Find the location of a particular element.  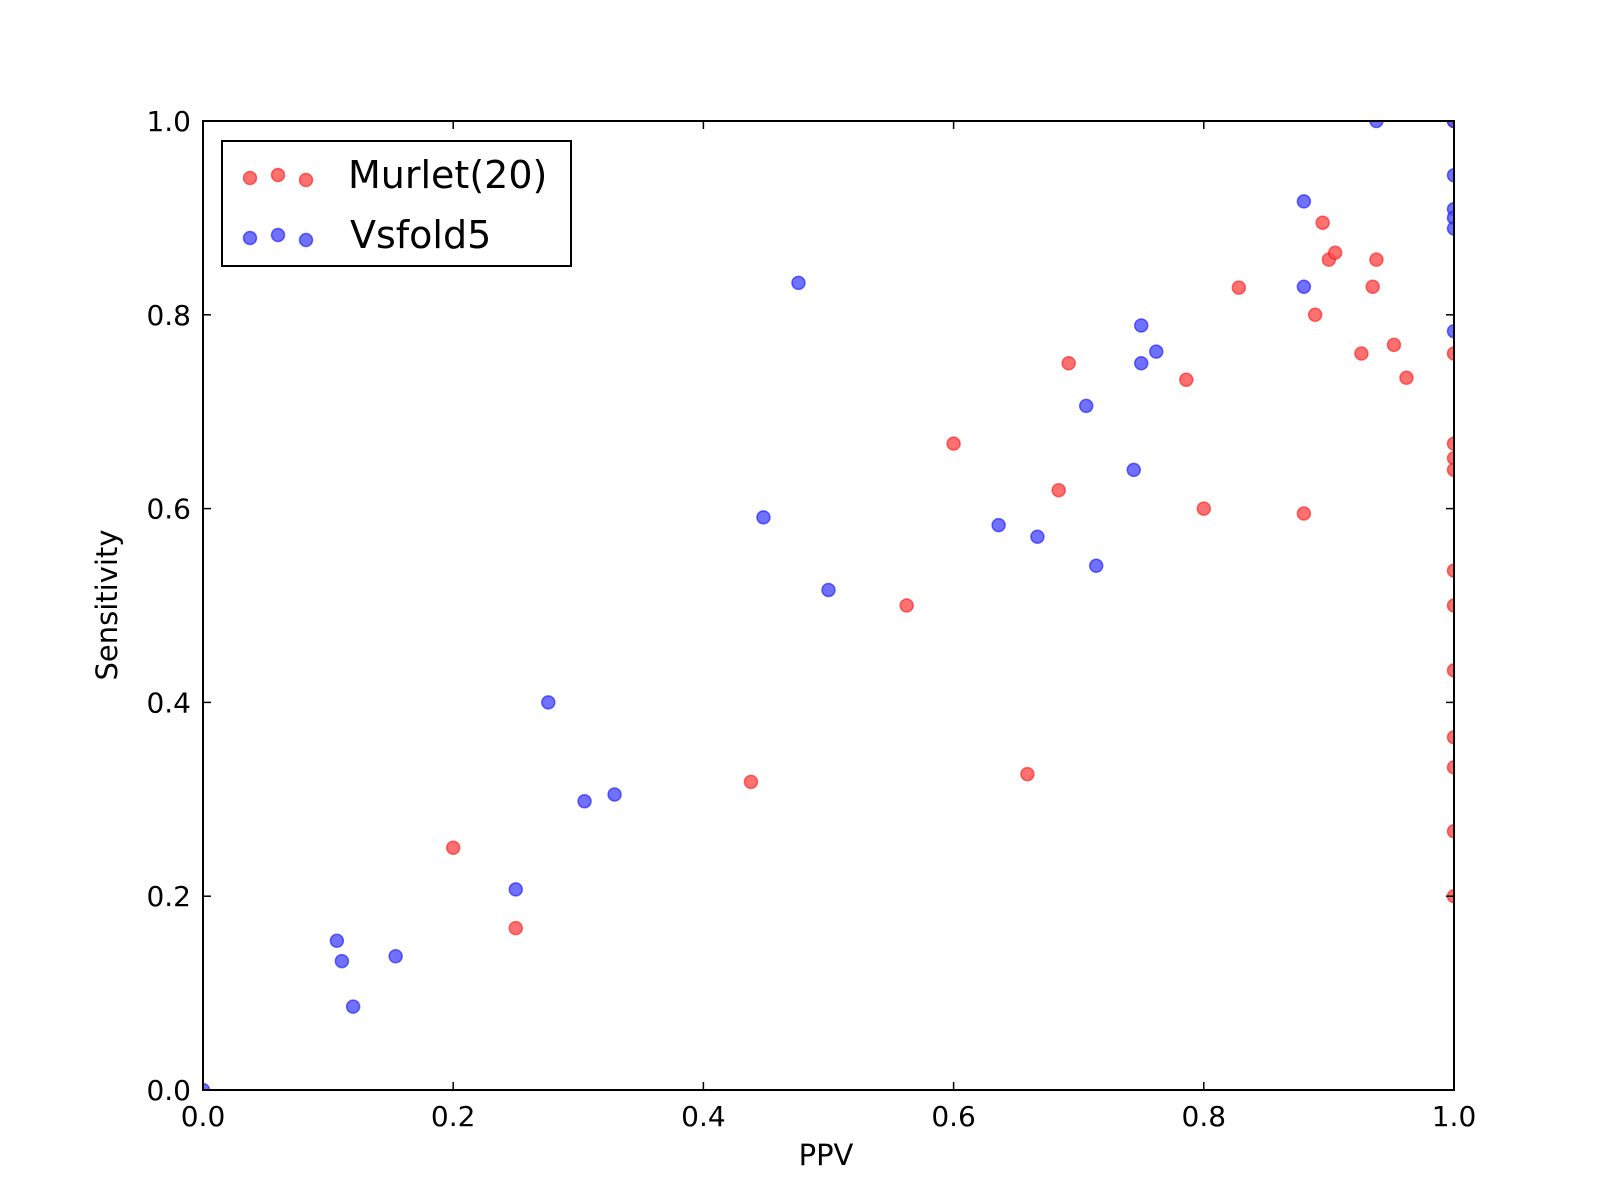

legend: Murlet(20) Vsfold5 is located at coordinates (396, 203).